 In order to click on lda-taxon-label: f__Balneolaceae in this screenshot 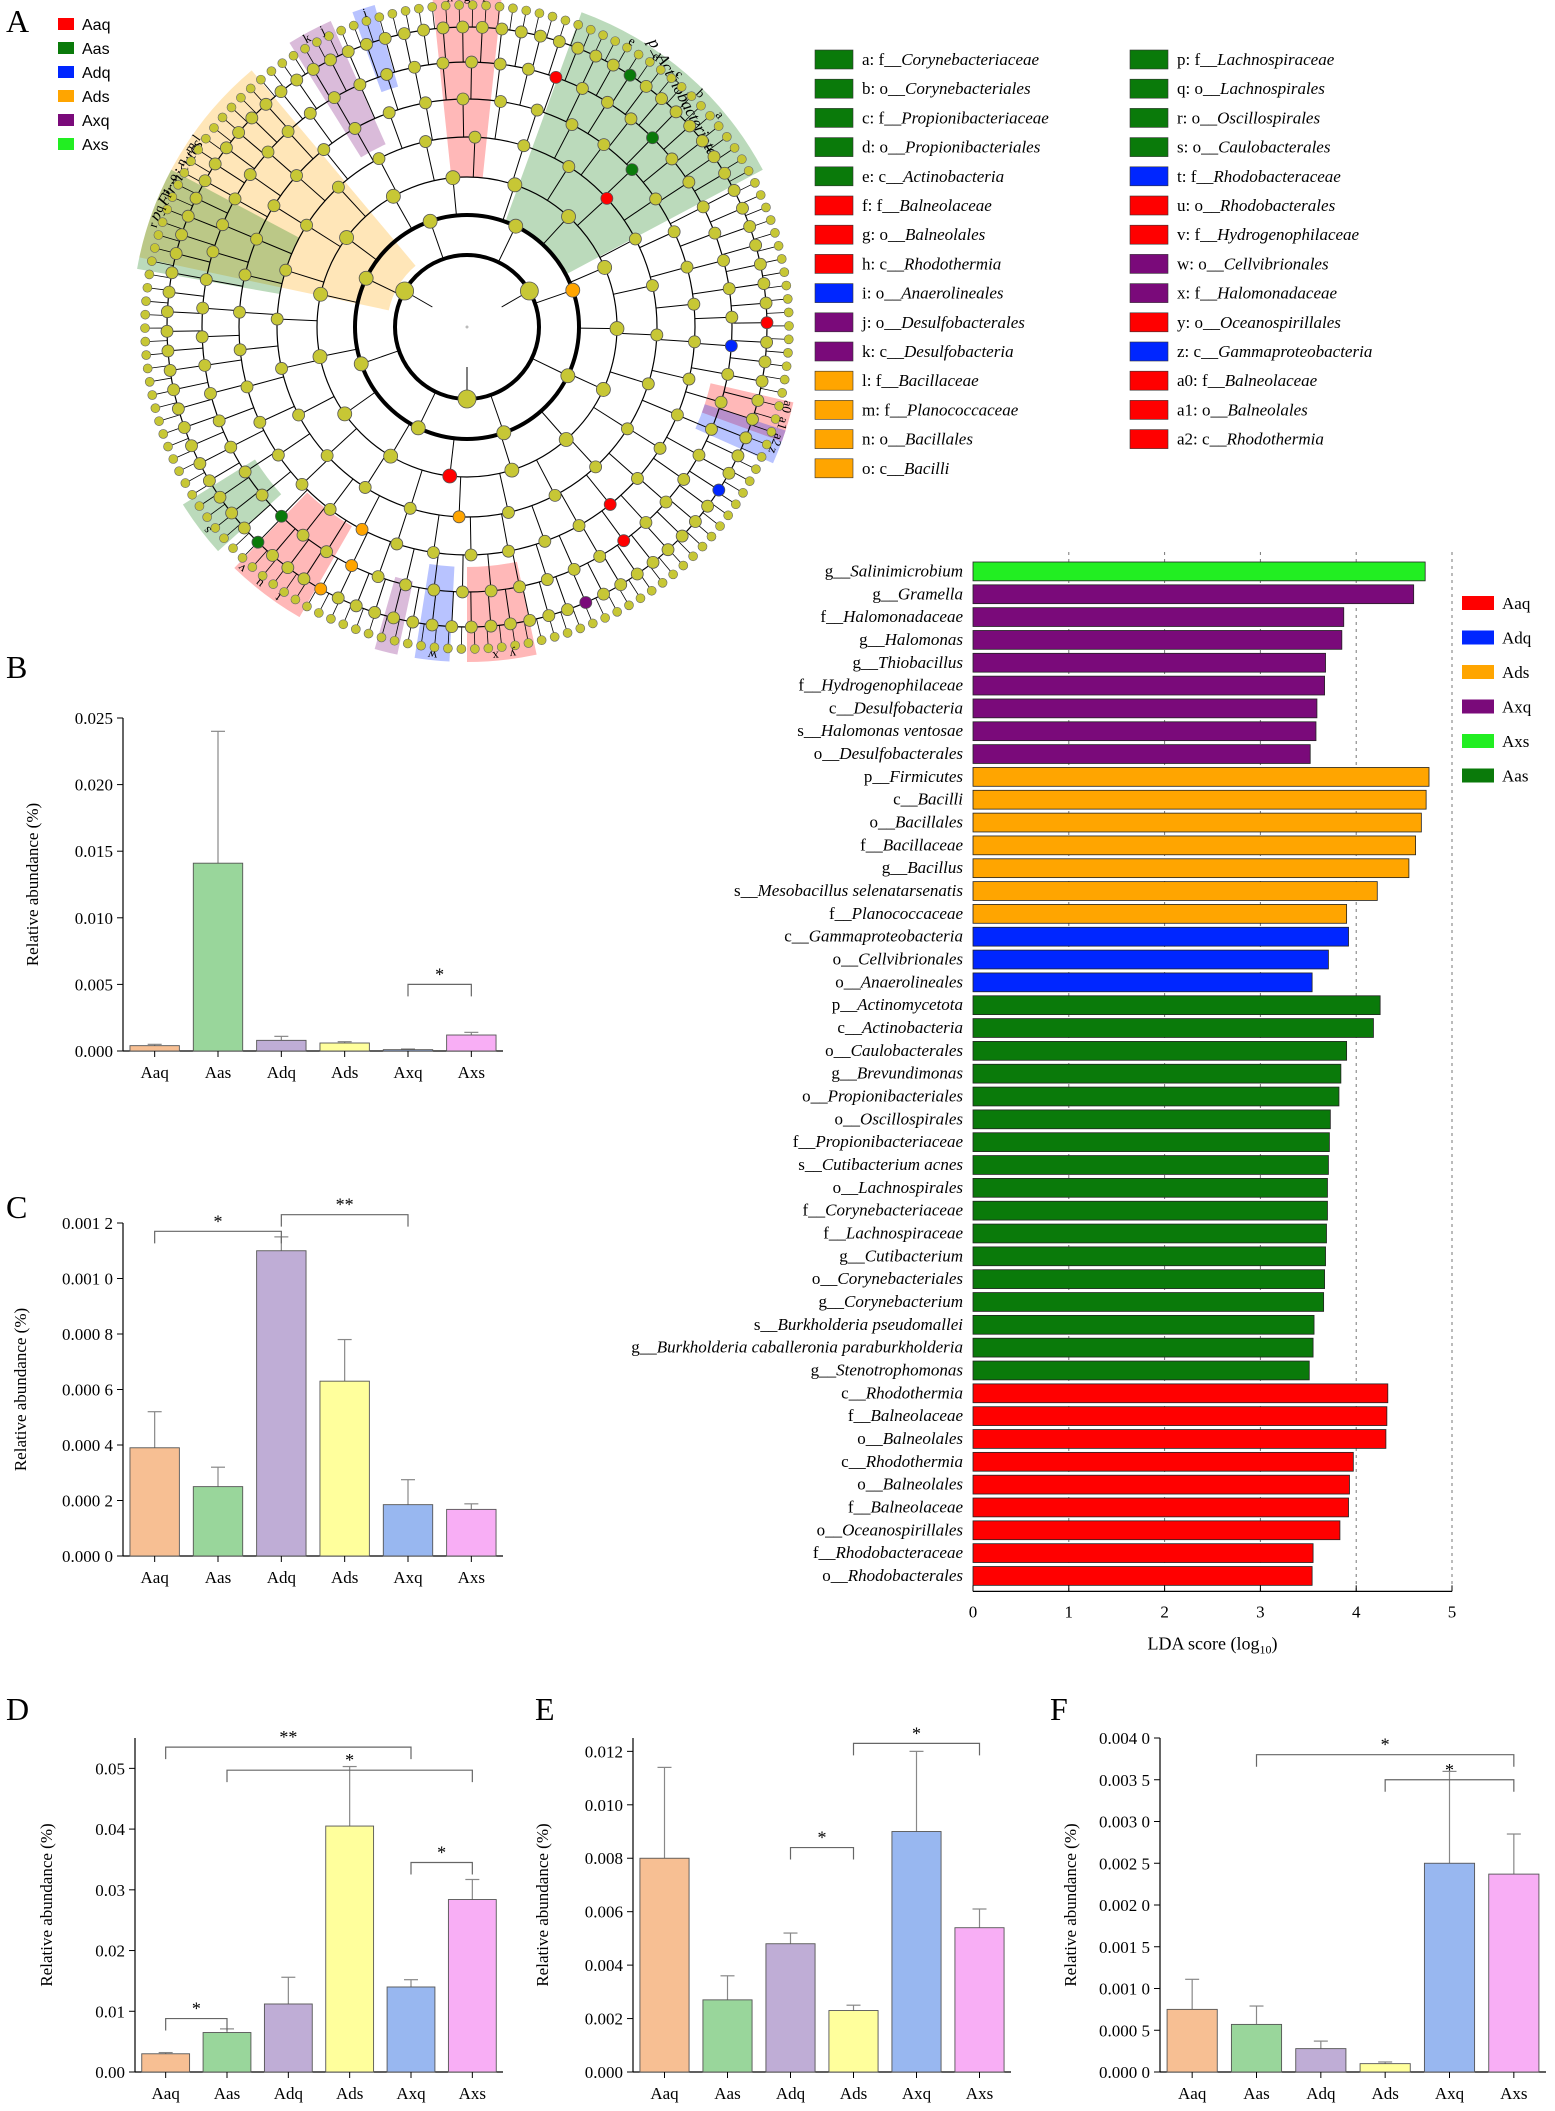, I will do `click(906, 1506)`.